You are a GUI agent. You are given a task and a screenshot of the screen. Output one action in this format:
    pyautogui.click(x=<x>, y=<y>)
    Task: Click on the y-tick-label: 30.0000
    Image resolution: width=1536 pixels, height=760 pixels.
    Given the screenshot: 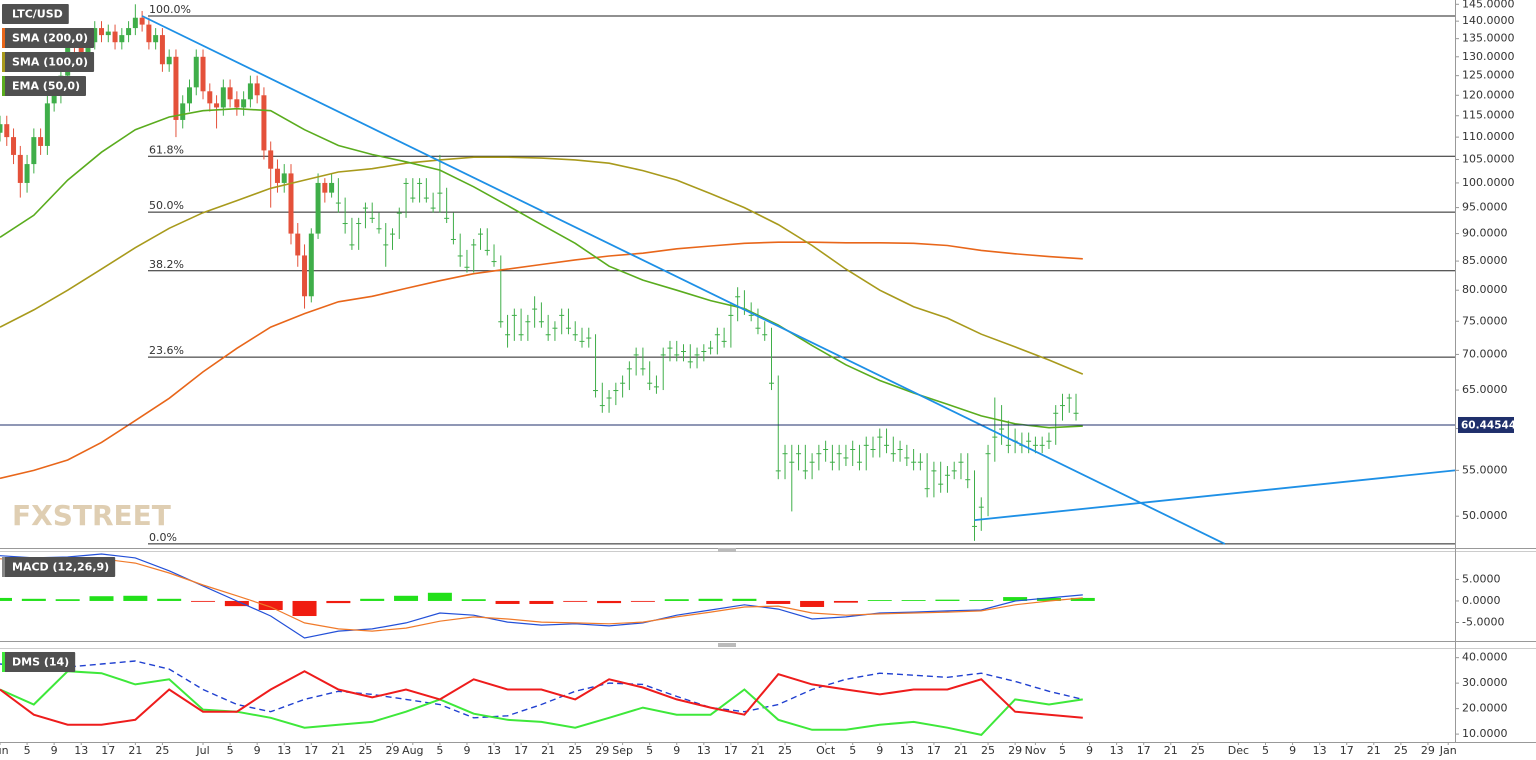 What is the action you would take?
    pyautogui.click(x=1485, y=682)
    